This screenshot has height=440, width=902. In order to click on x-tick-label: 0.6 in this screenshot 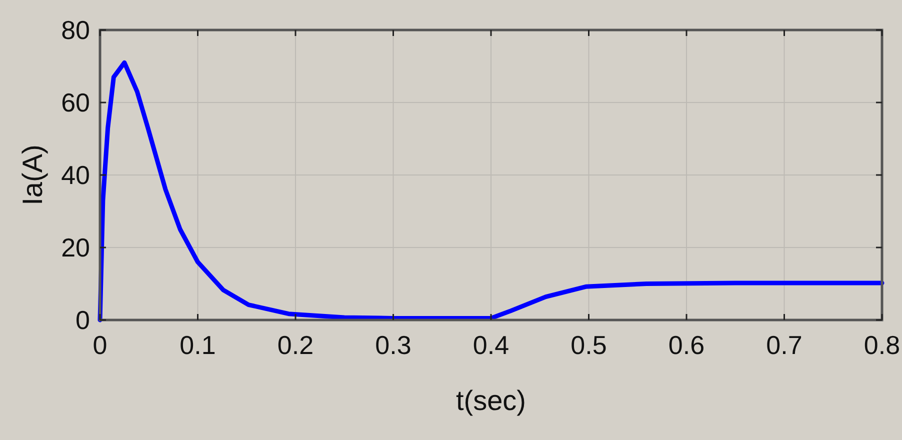, I will do `click(686, 345)`.